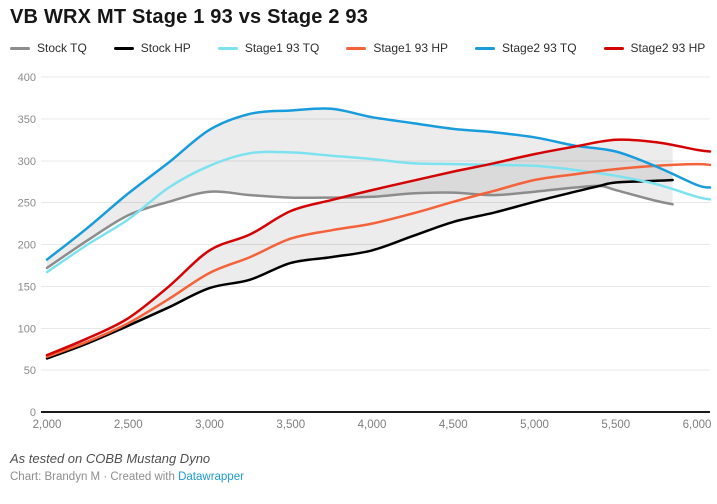 The height and width of the screenshot is (504, 717). I want to click on legend-item-stage1-hp: Stage1 93 HP, so click(397, 48).